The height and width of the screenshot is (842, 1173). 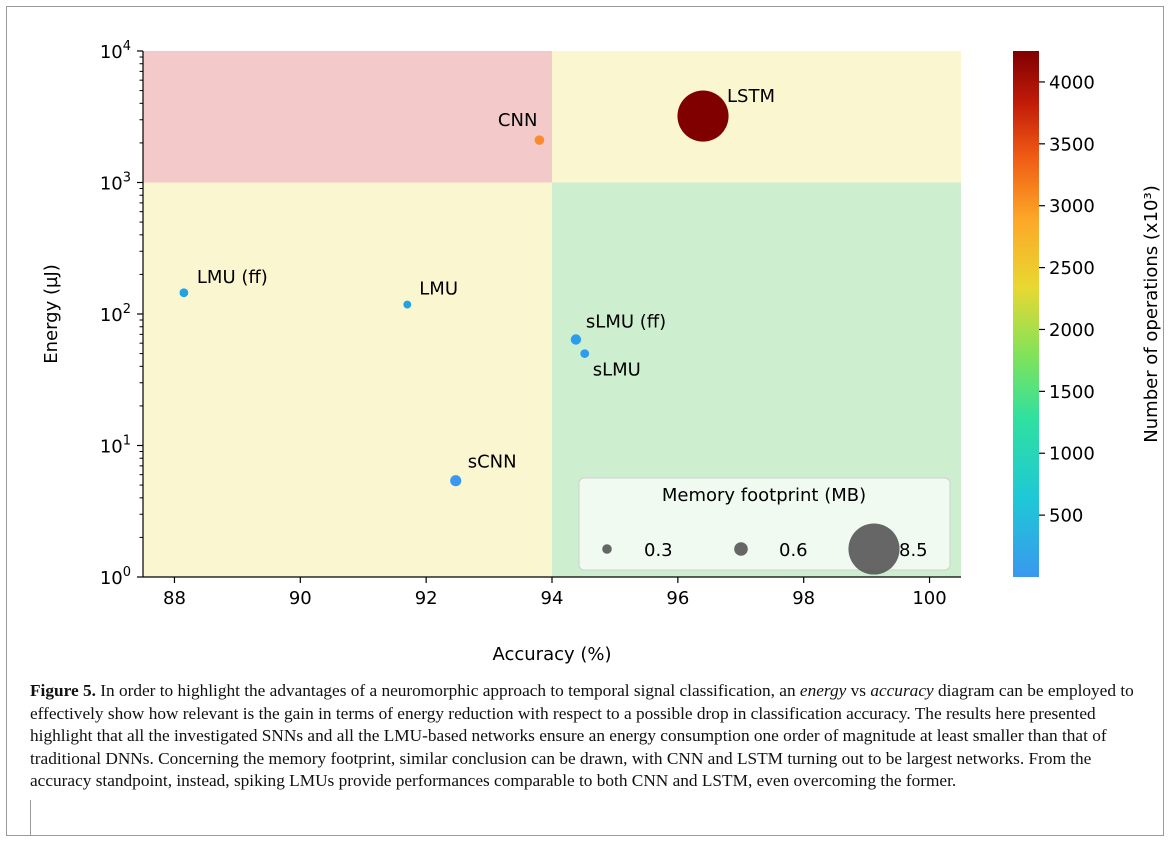 What do you see at coordinates (115, 183) in the screenshot?
I see `y-tick-label: 10³` at bounding box center [115, 183].